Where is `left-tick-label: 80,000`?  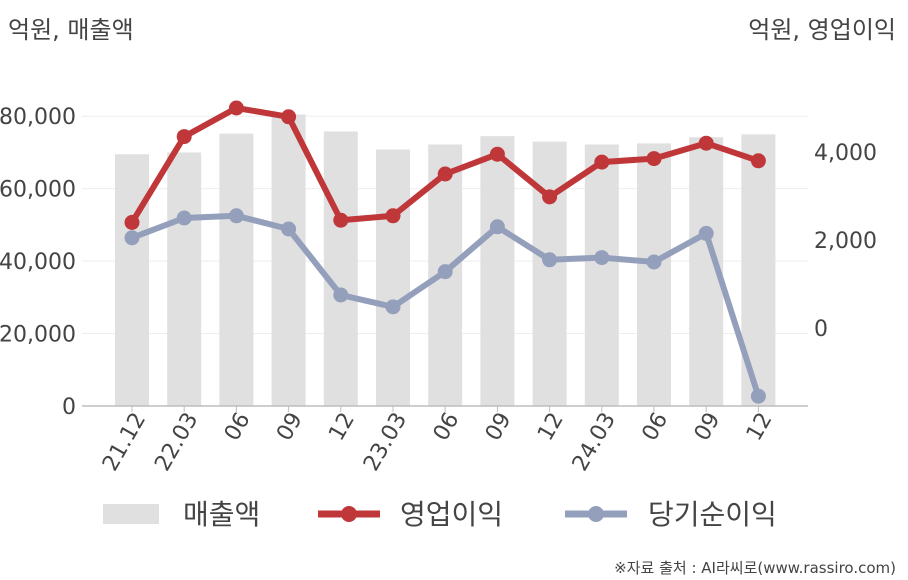 left-tick-label: 80,000 is located at coordinates (38, 117).